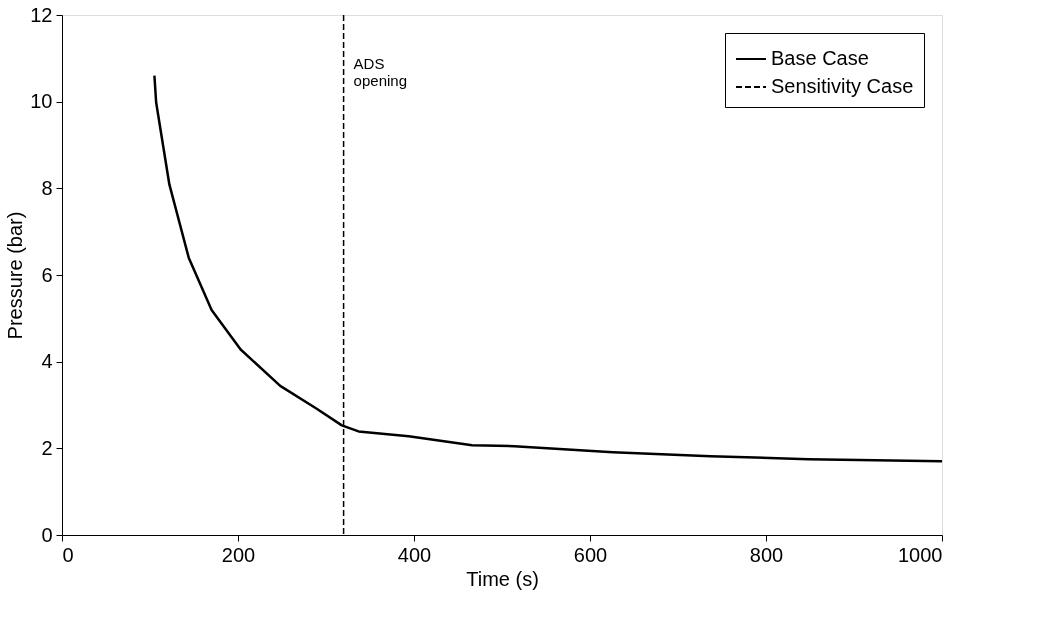 Image resolution: width=1059 pixels, height=643 pixels. Describe the element at coordinates (820, 58) in the screenshot. I see `legend-label: Base Case` at that location.